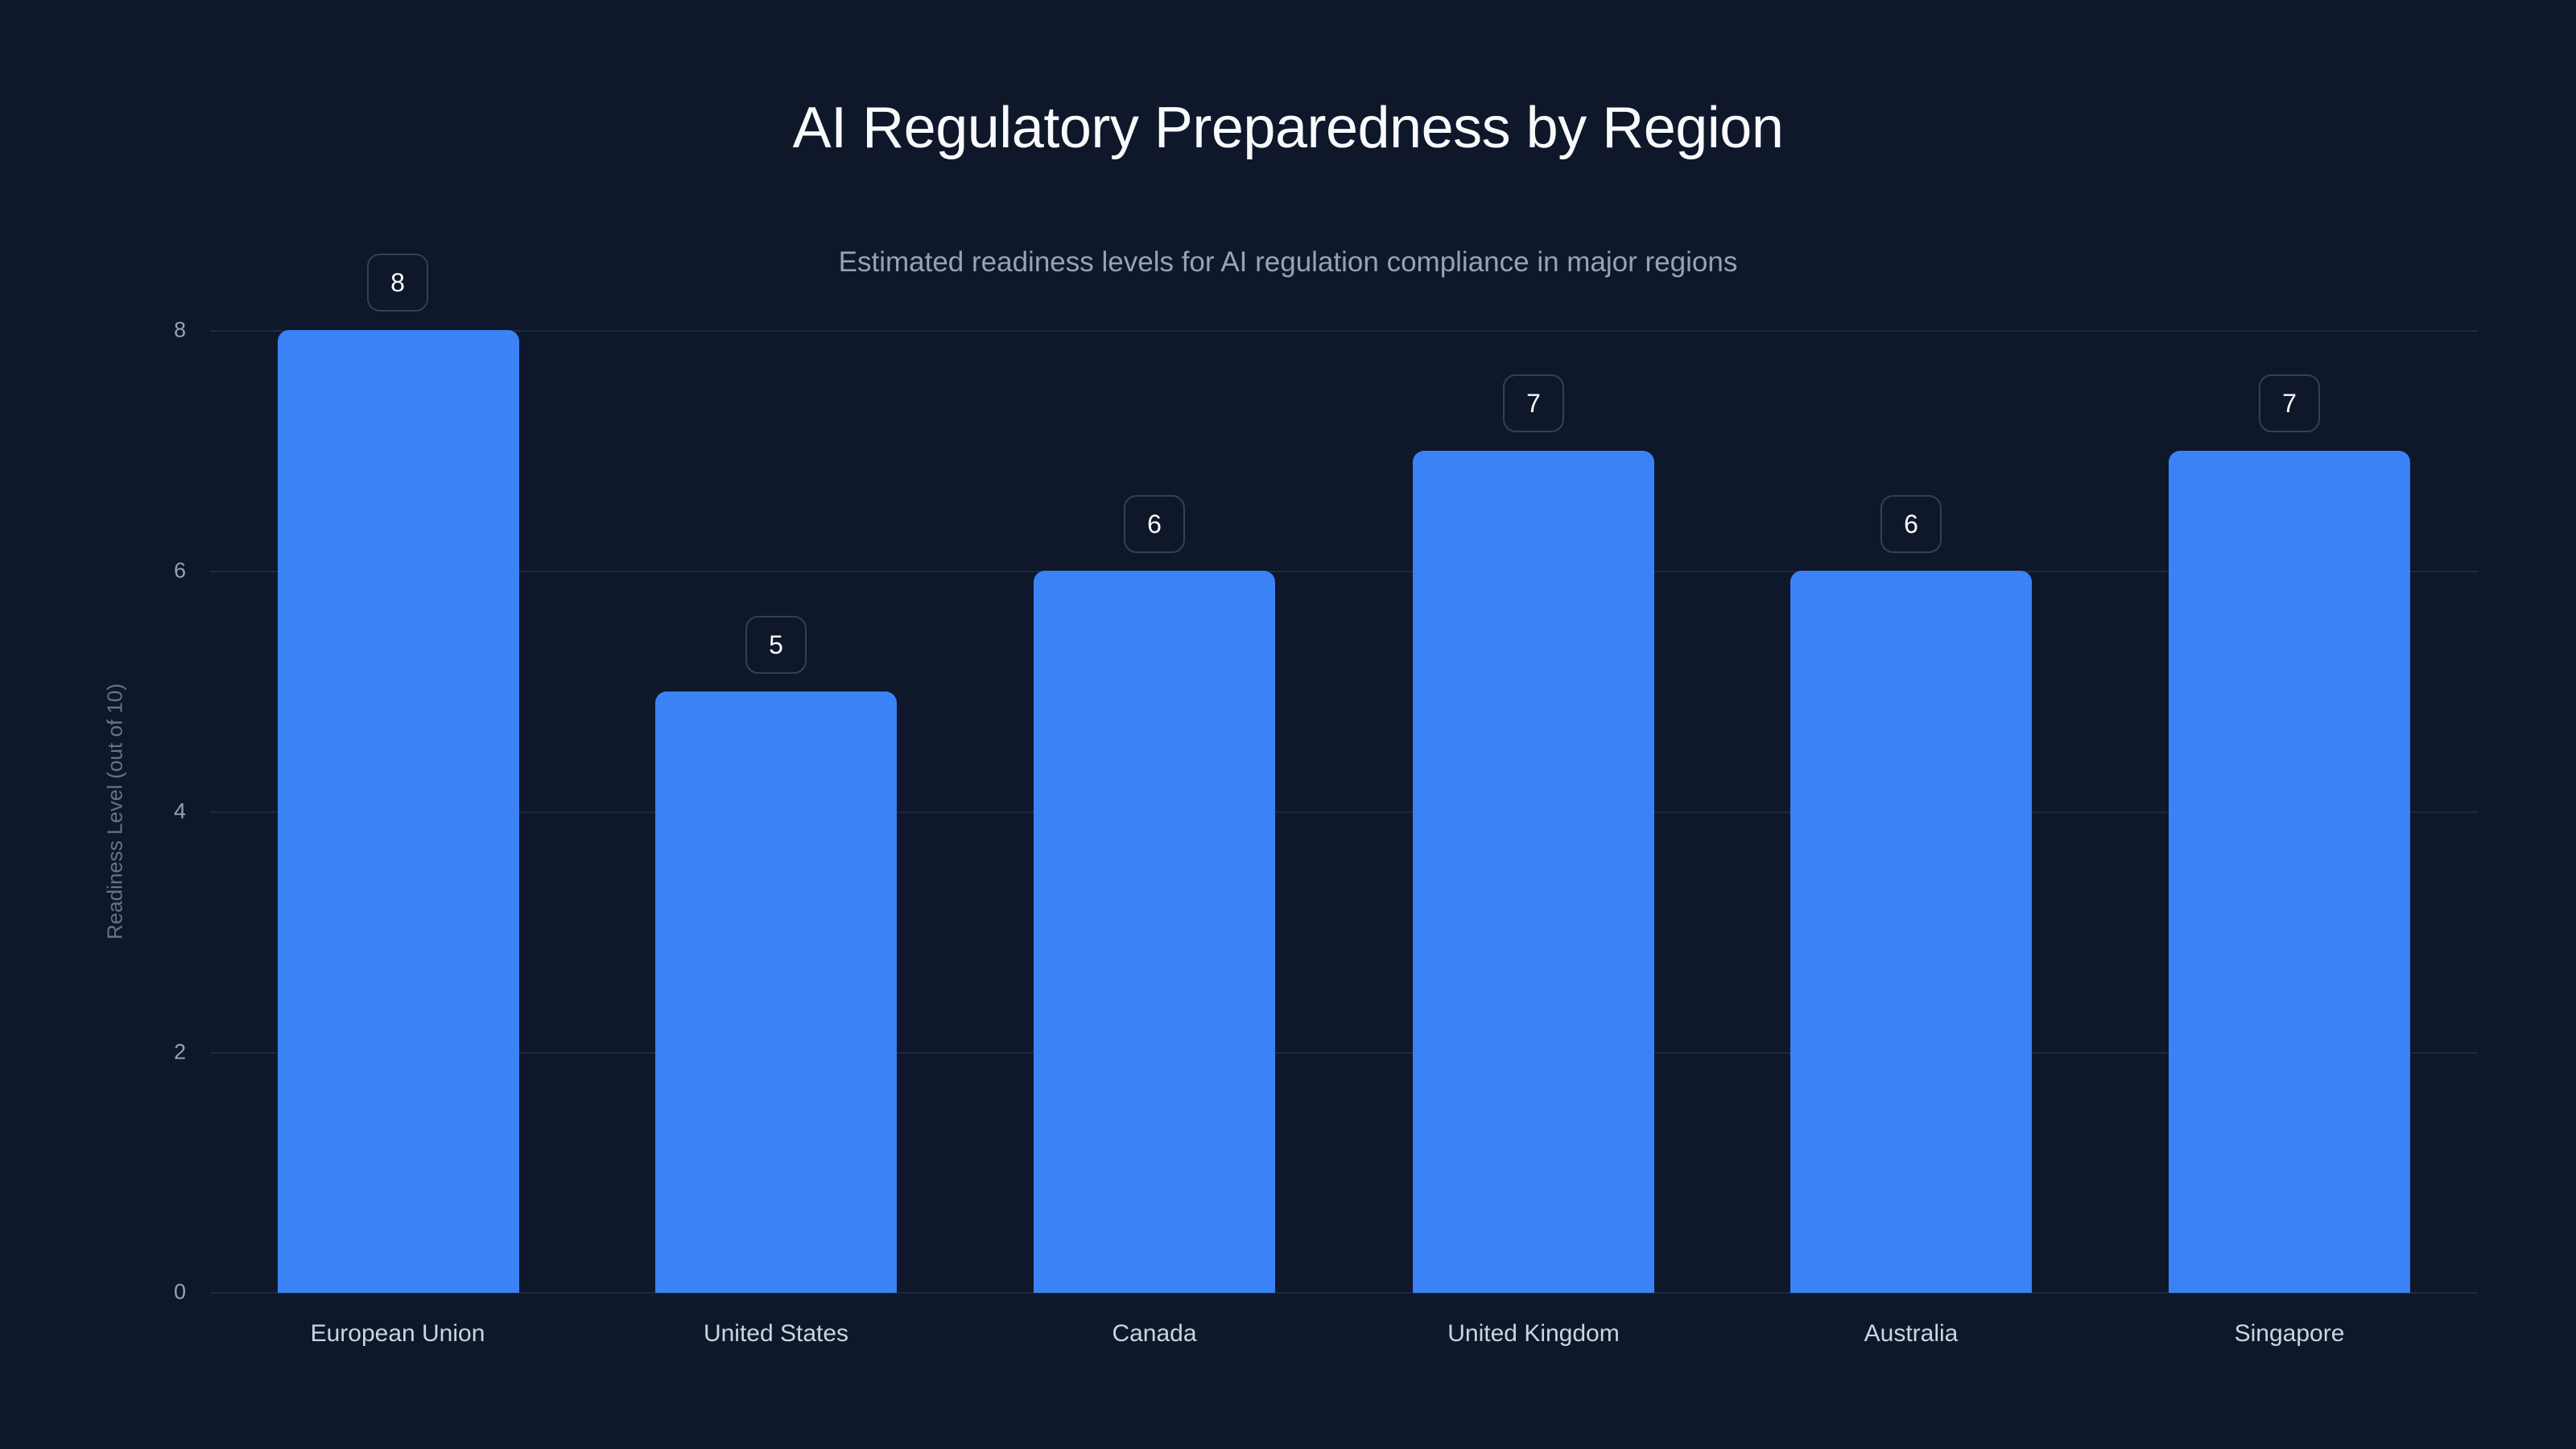 Image resolution: width=2576 pixels, height=1449 pixels. What do you see at coordinates (397, 283) in the screenshot?
I see `value-label-european-union: 8` at bounding box center [397, 283].